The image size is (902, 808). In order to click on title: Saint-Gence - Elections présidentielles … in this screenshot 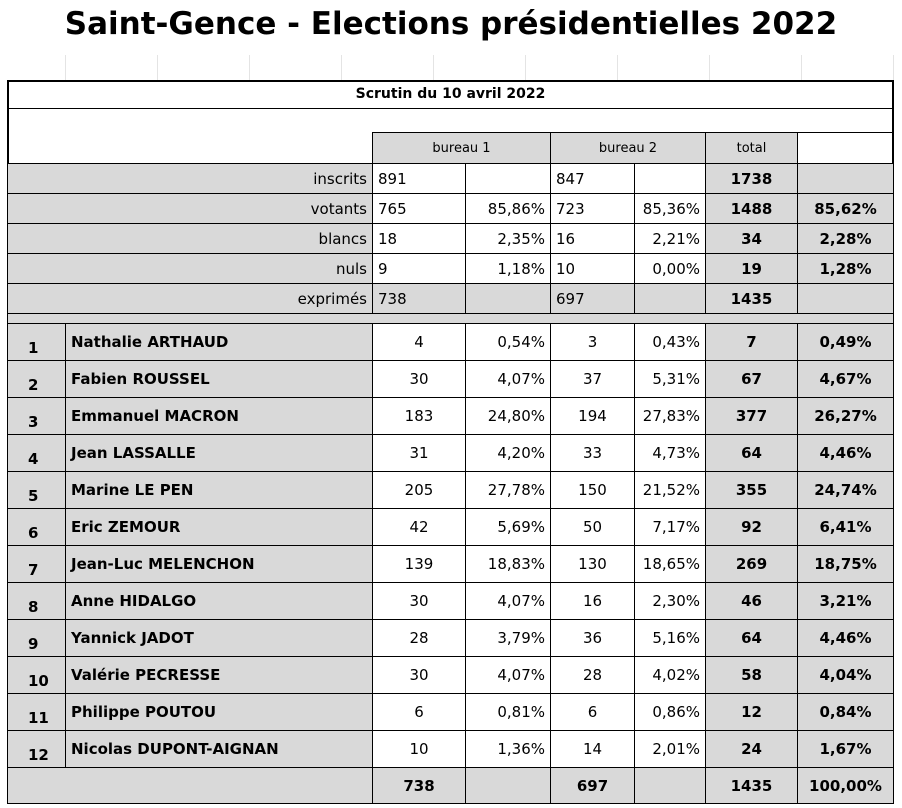, I will do `click(451, 24)`.